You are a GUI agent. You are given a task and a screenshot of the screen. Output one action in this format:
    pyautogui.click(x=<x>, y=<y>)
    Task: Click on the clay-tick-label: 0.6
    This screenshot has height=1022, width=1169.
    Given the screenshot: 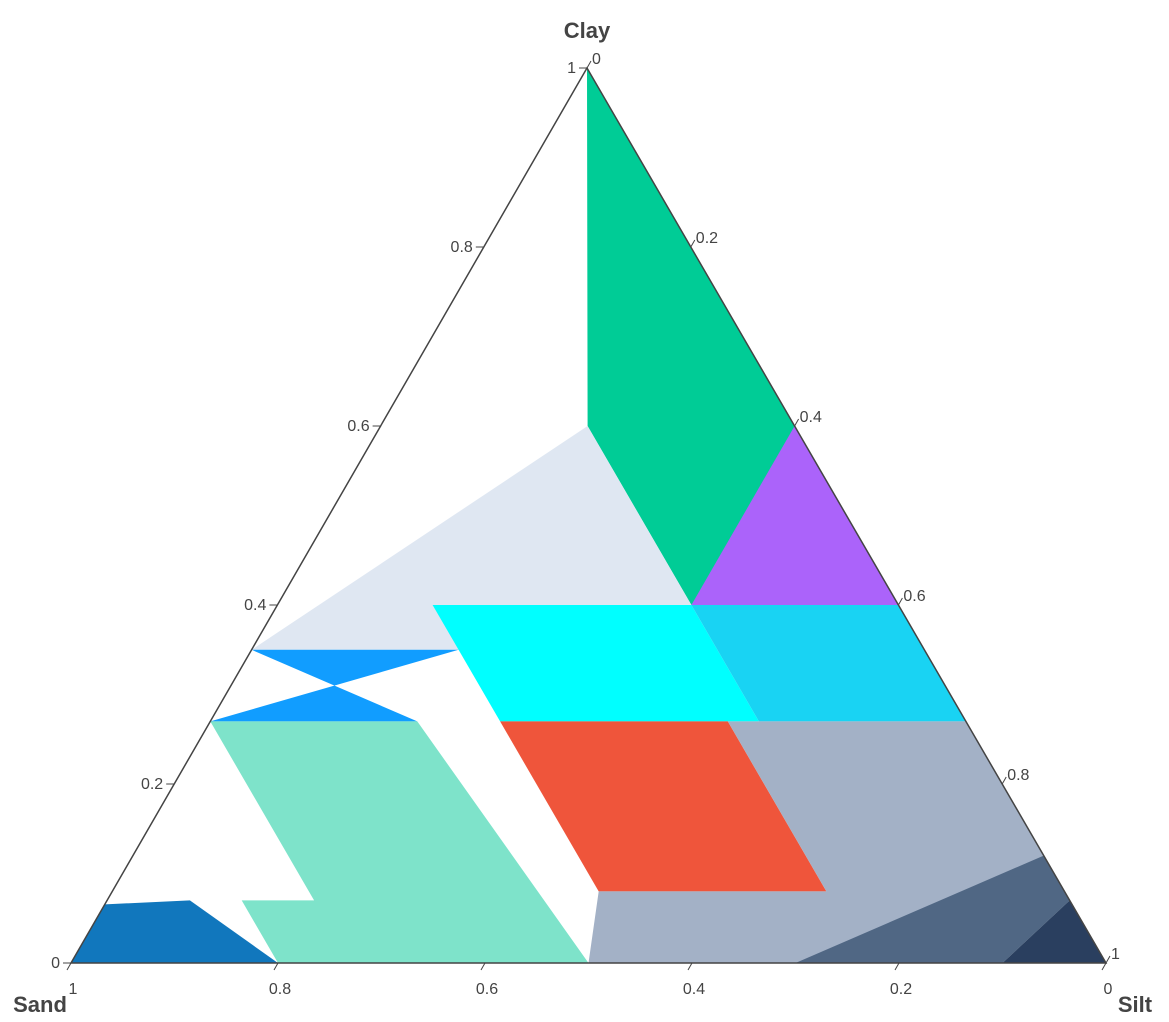 What is the action you would take?
    pyautogui.click(x=358, y=426)
    